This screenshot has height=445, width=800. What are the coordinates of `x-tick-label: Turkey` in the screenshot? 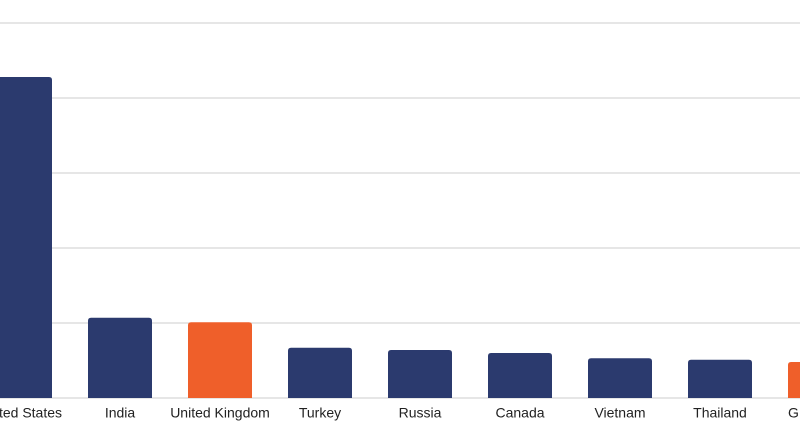 It's located at (320, 413).